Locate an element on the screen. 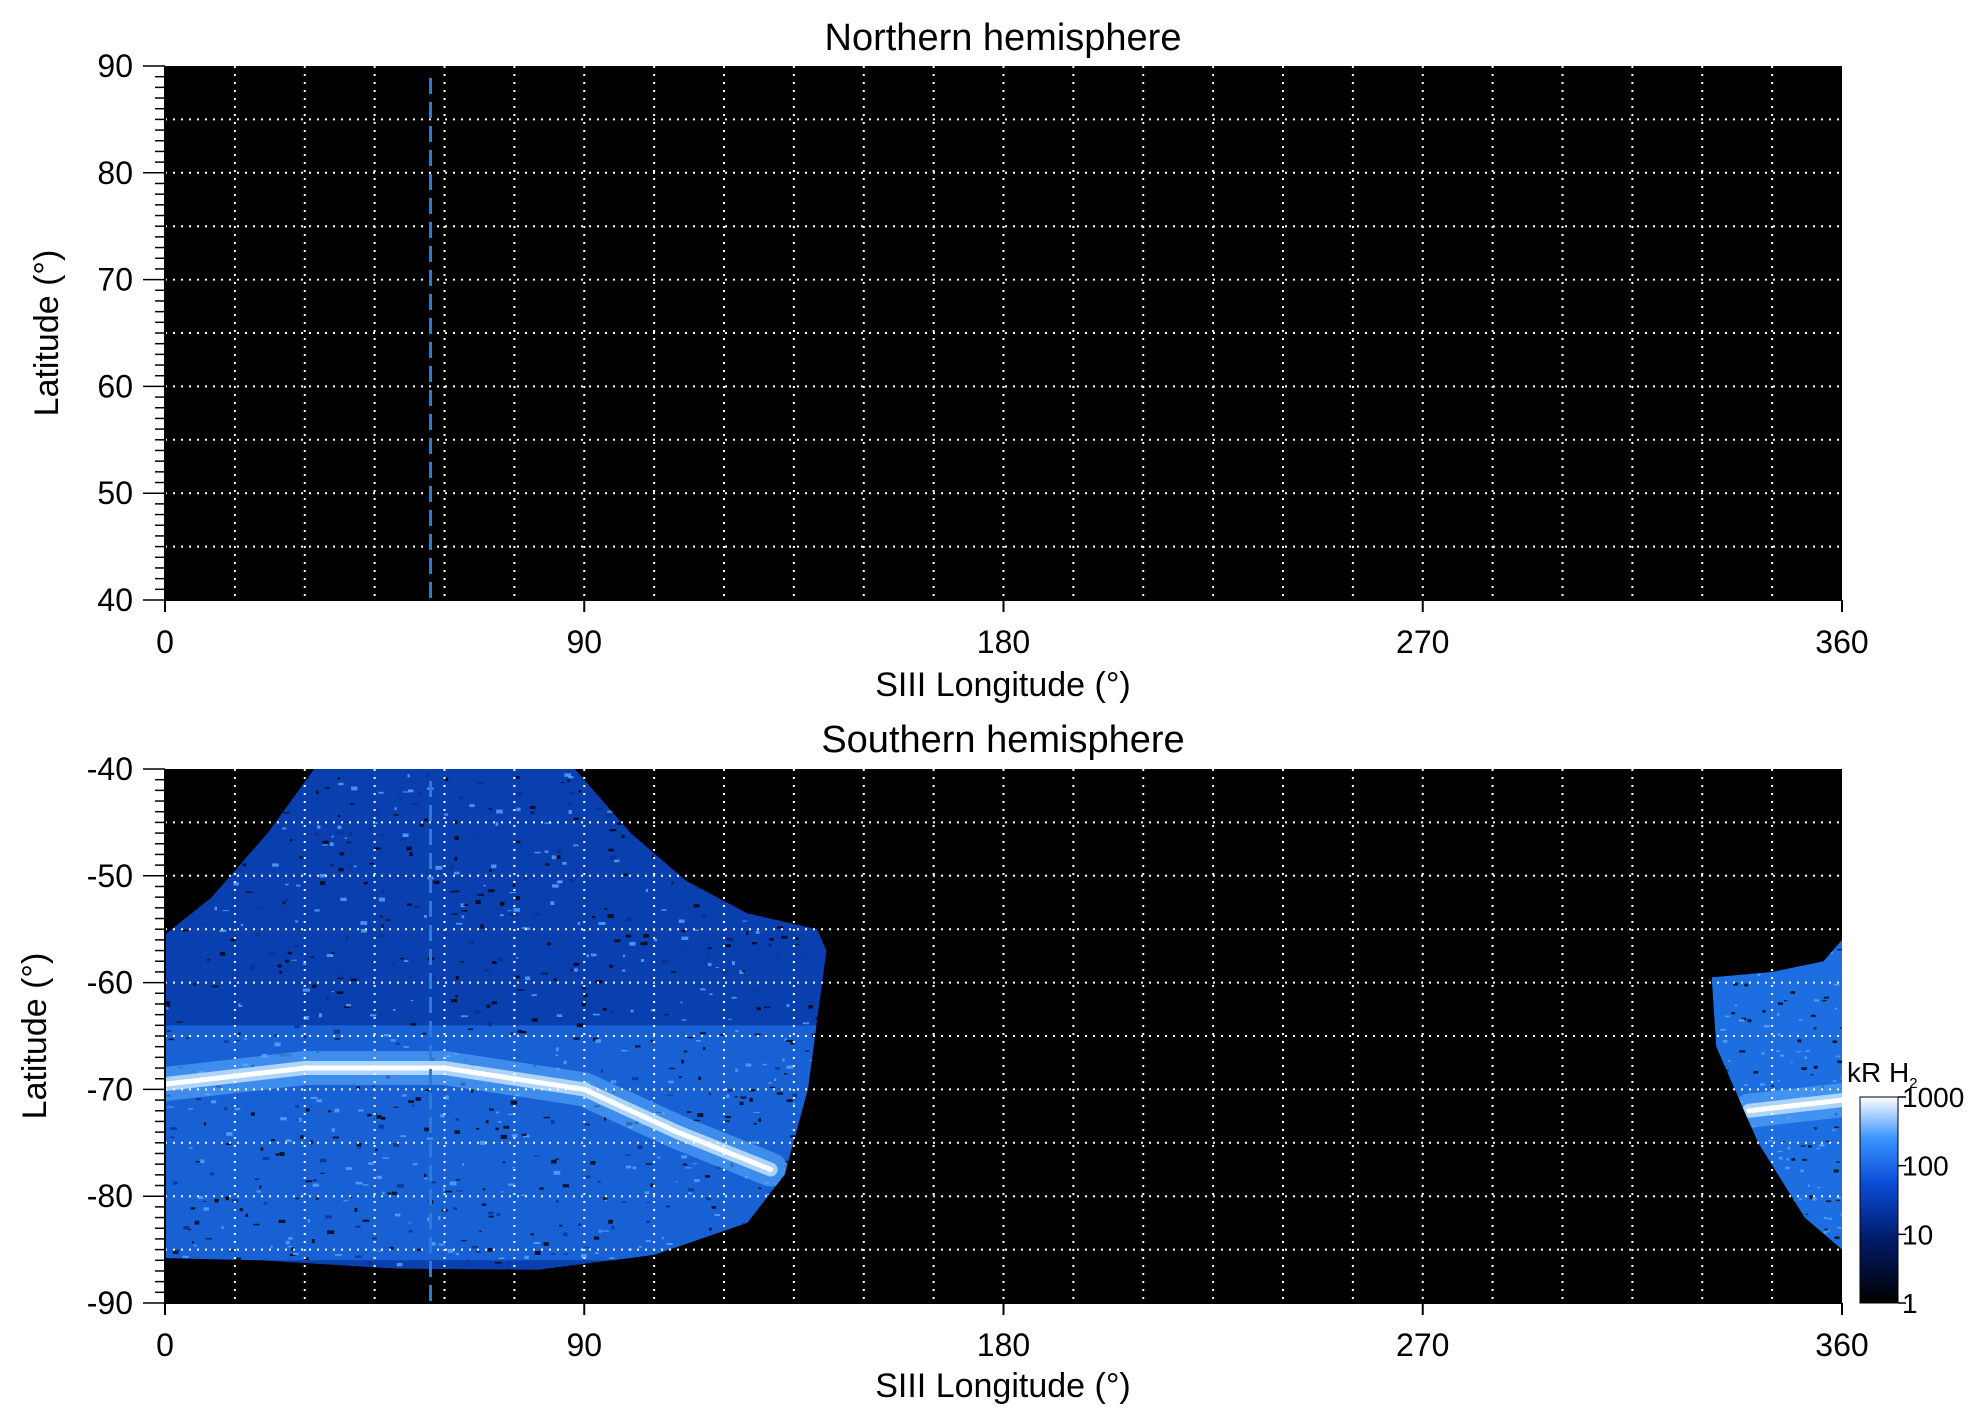 This screenshot has width=1983, height=1423. auroral-oval-peak is located at coordinates (469, 1118).